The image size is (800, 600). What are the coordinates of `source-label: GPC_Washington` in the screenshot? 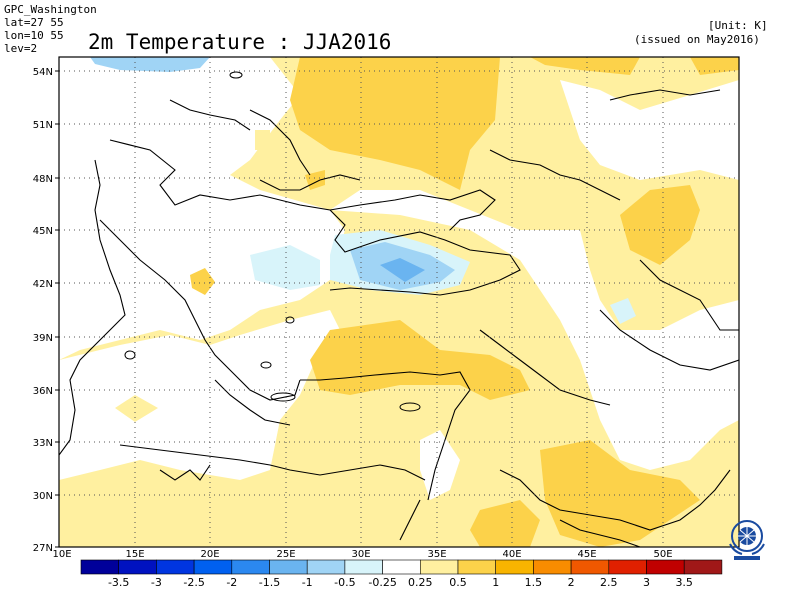 It's located at (50, 9).